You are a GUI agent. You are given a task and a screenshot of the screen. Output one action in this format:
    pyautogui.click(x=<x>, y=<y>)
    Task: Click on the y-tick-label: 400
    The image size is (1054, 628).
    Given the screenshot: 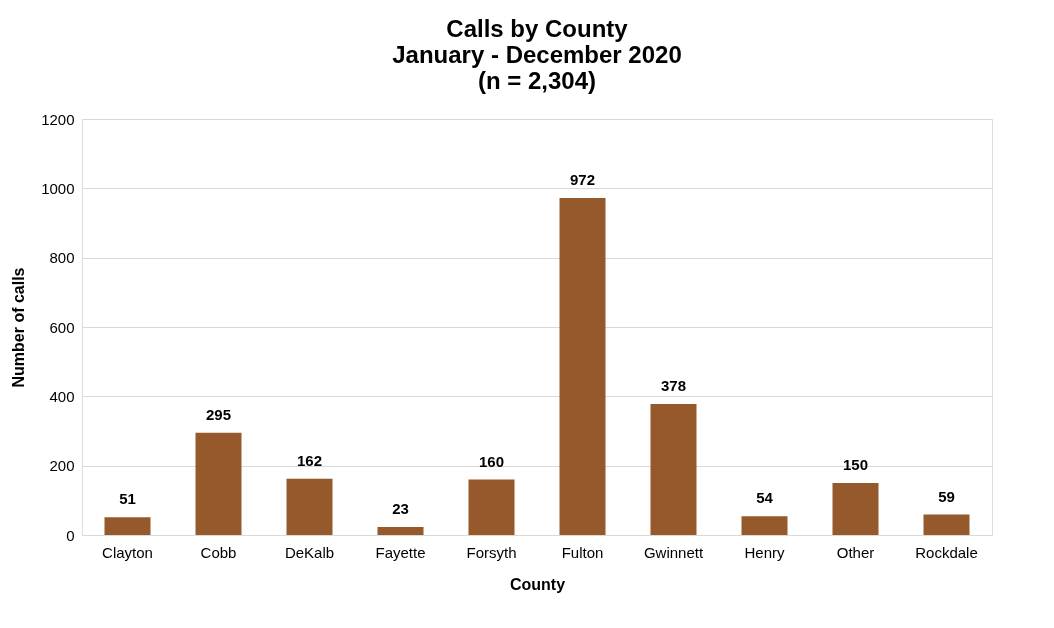 What is the action you would take?
    pyautogui.click(x=62, y=396)
    